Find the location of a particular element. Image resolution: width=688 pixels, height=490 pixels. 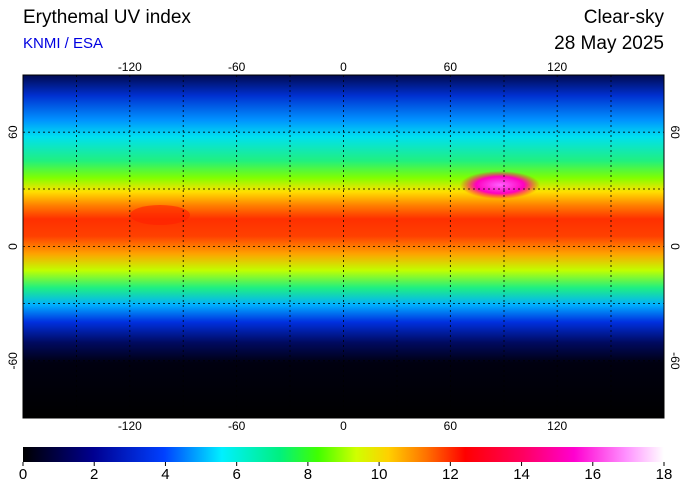

colorbar is located at coordinates (343, 454).